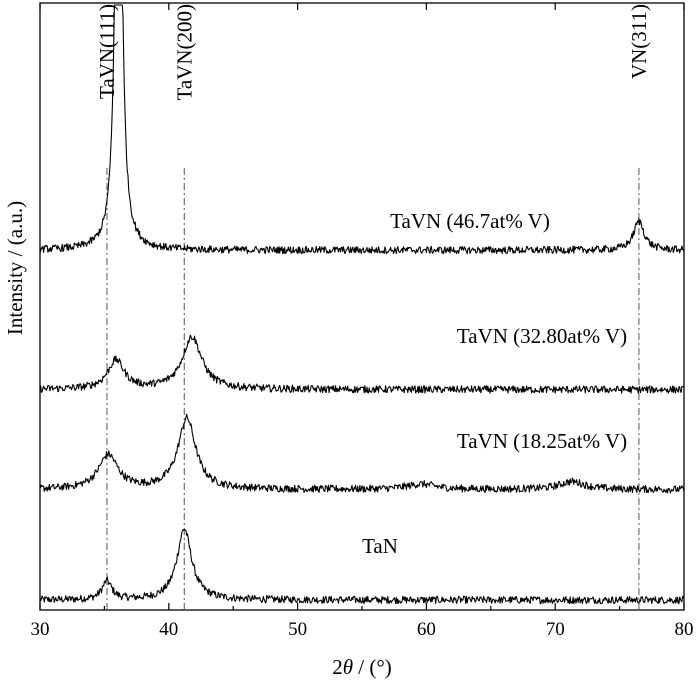 Image resolution: width=700 pixels, height=687 pixels. Describe the element at coordinates (15, 268) in the screenshot. I see `y-axis-title: Intensity / (a.u.)` at that location.